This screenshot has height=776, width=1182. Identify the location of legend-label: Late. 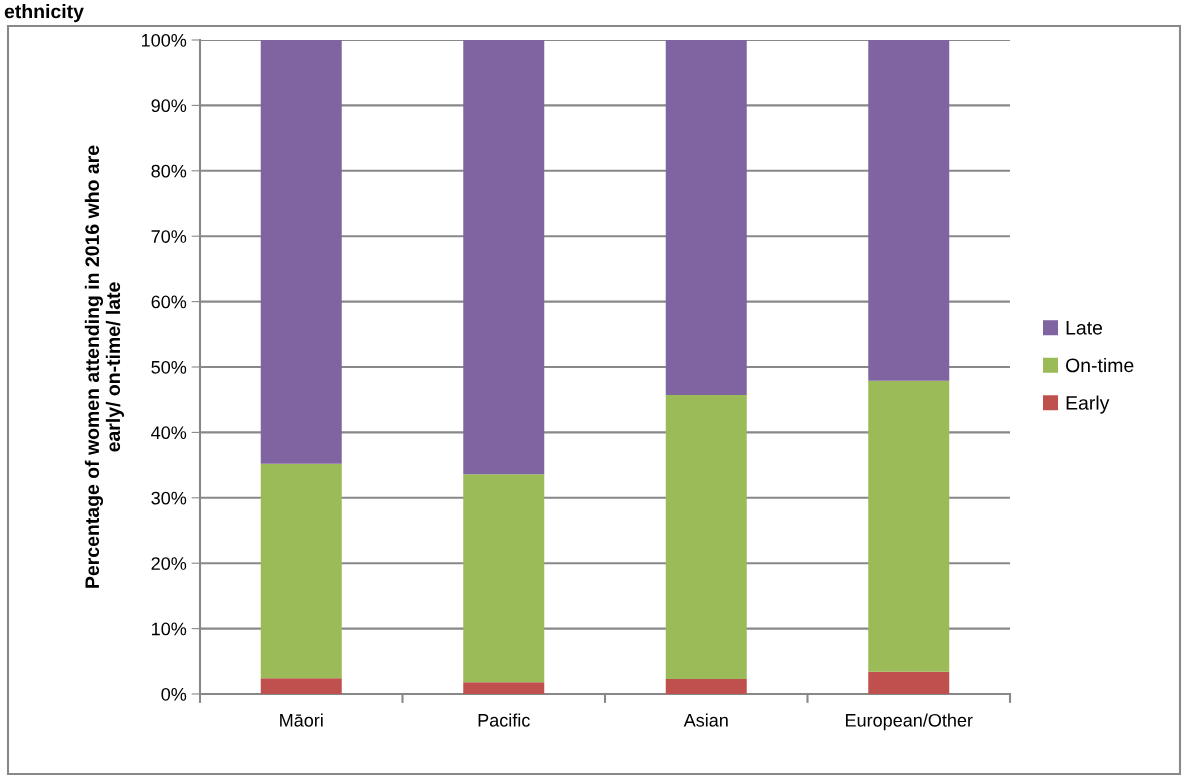
(1084, 328).